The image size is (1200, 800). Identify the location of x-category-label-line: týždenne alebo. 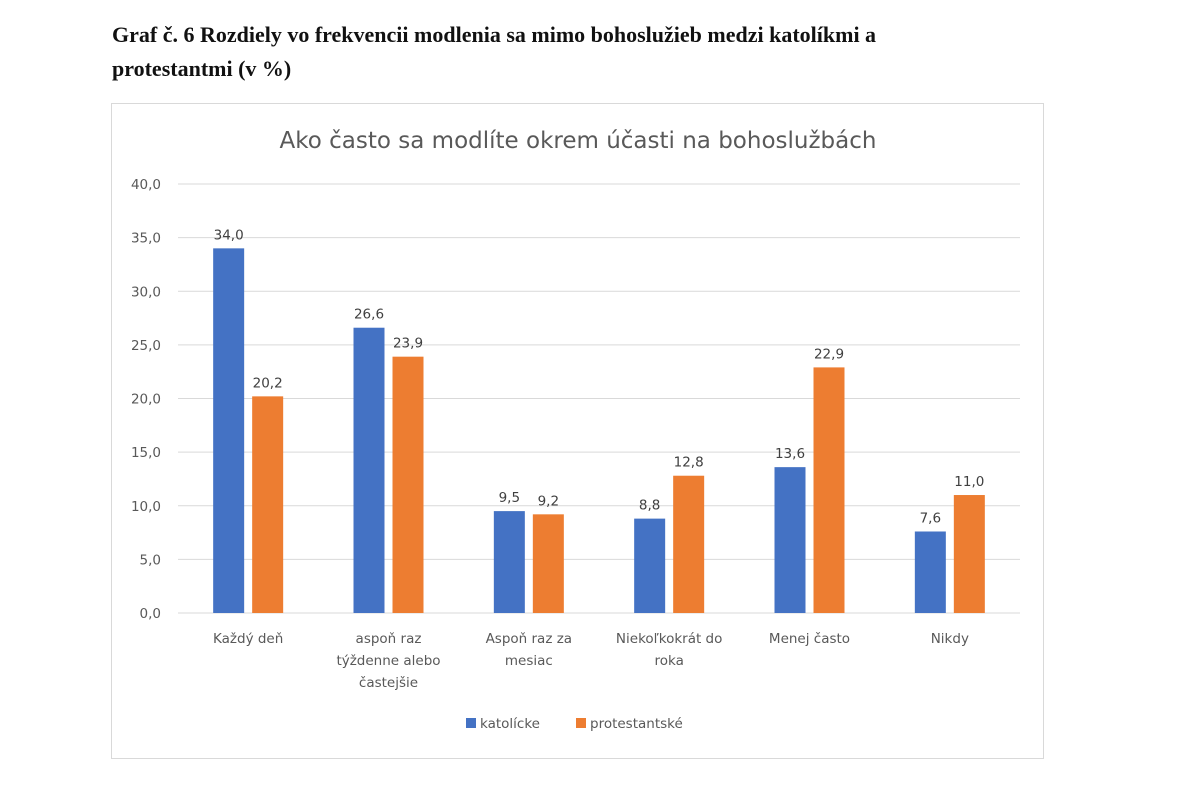
(388, 661).